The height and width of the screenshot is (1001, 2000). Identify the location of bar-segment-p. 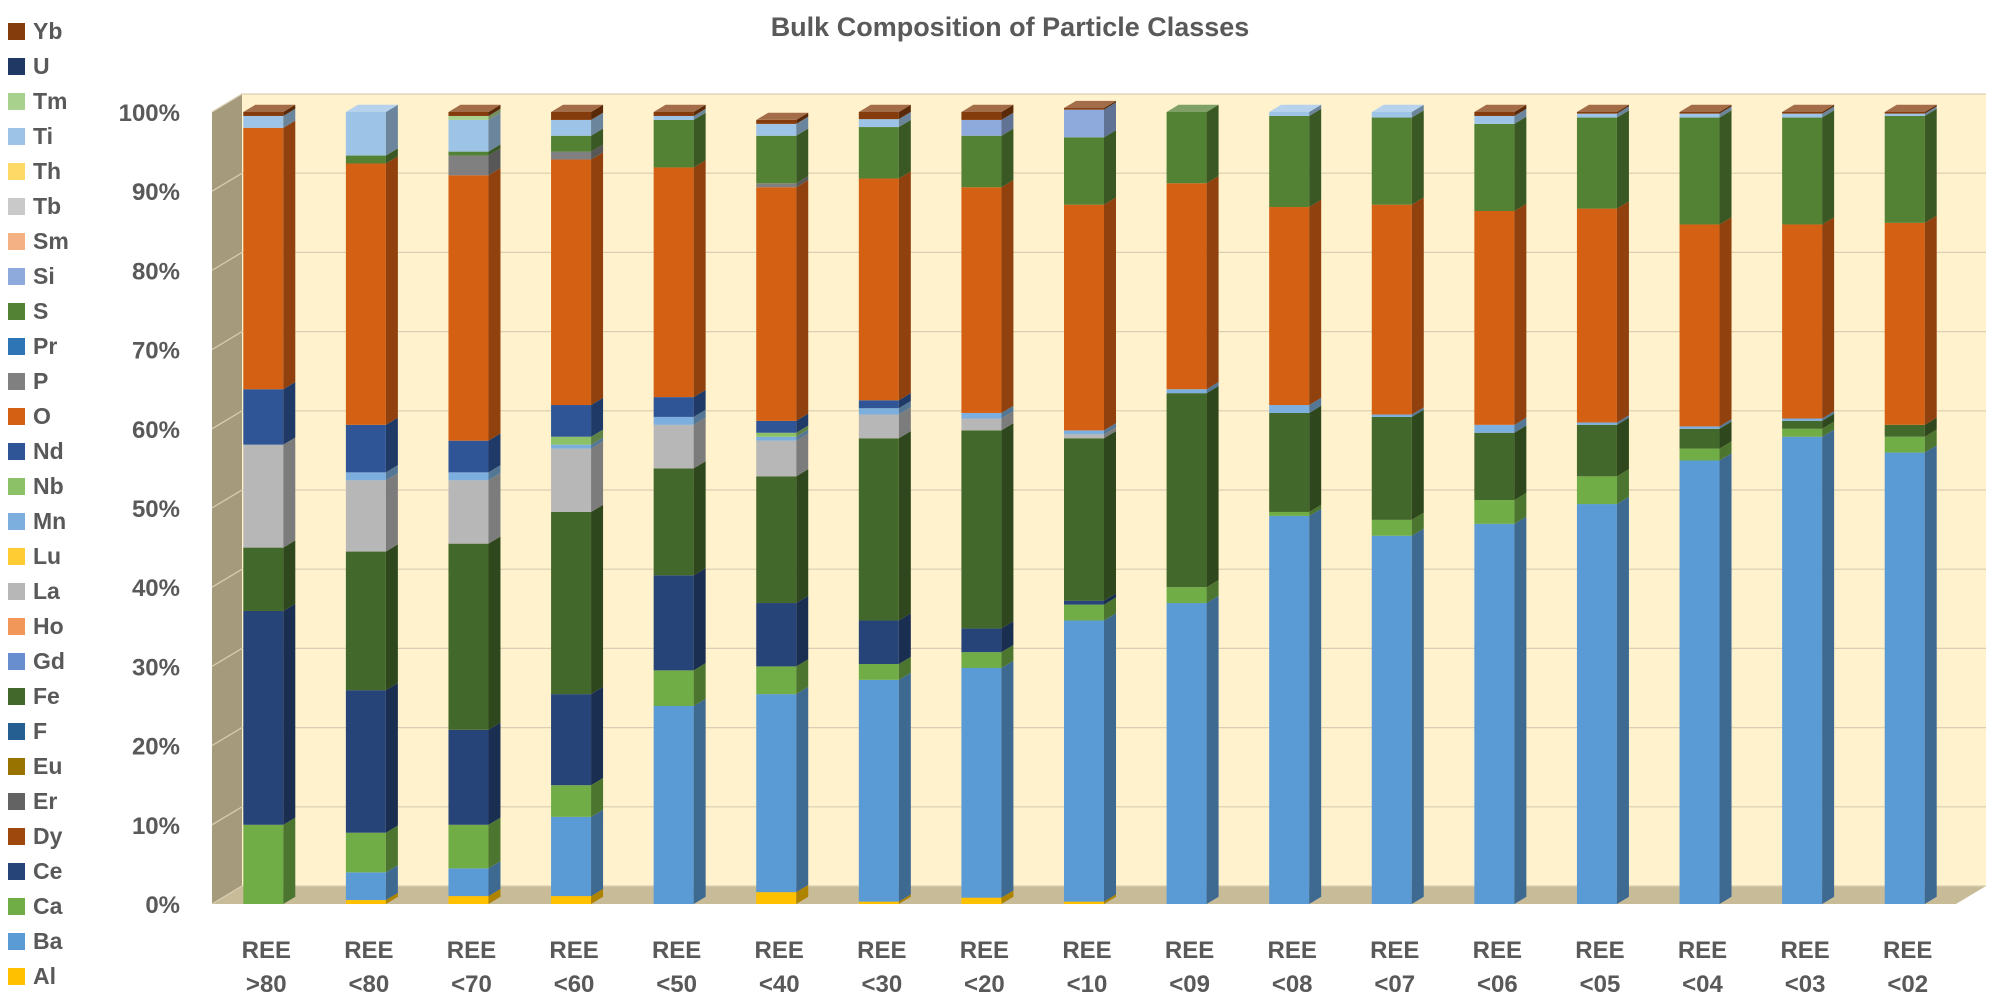
(571, 155).